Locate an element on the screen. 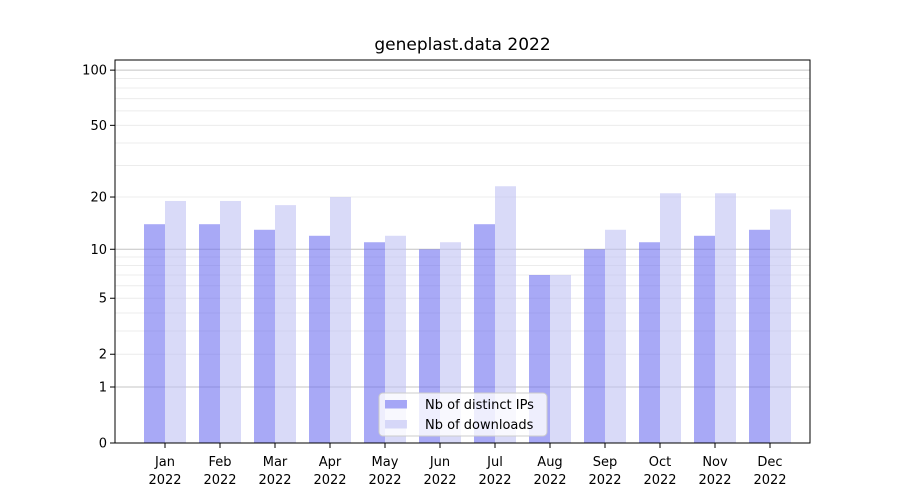 Image resolution: width=900 pixels, height=500 pixels. bar-nb-of-downloads-sep is located at coordinates (615, 336).